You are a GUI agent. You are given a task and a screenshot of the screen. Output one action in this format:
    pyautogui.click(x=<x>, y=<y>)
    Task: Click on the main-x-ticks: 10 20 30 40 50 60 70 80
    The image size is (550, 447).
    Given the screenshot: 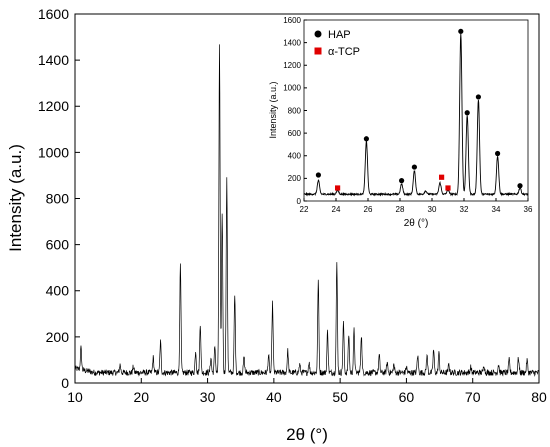 What is the action you would take?
    pyautogui.click(x=307, y=391)
    